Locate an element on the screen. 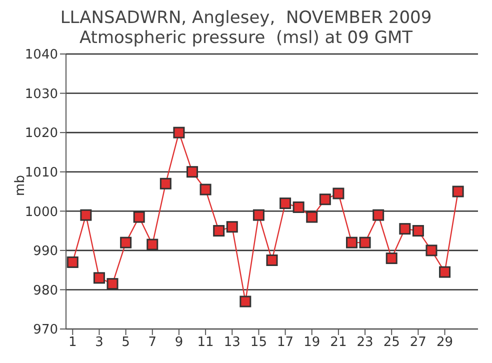 The image size is (492, 363). x-tick-label: 23 is located at coordinates (365, 342).